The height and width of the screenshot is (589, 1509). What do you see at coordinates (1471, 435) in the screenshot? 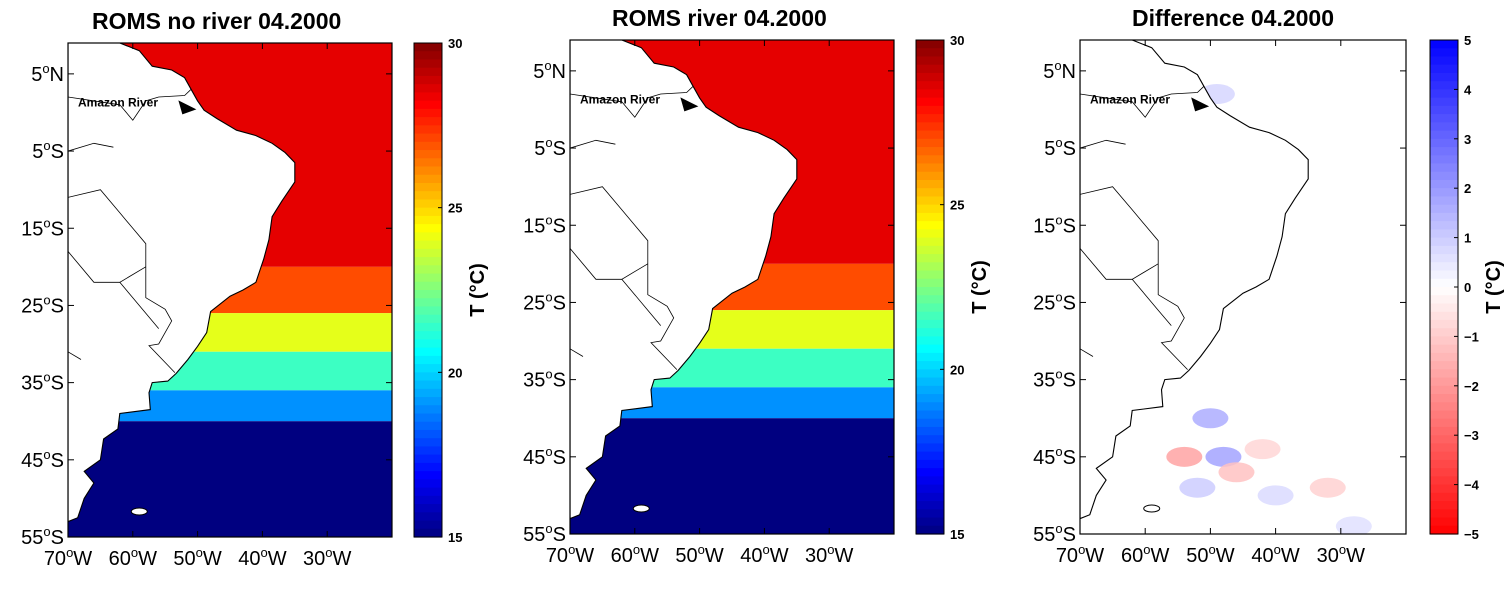
I see `colorbar-tick-label: −3` at bounding box center [1471, 435].